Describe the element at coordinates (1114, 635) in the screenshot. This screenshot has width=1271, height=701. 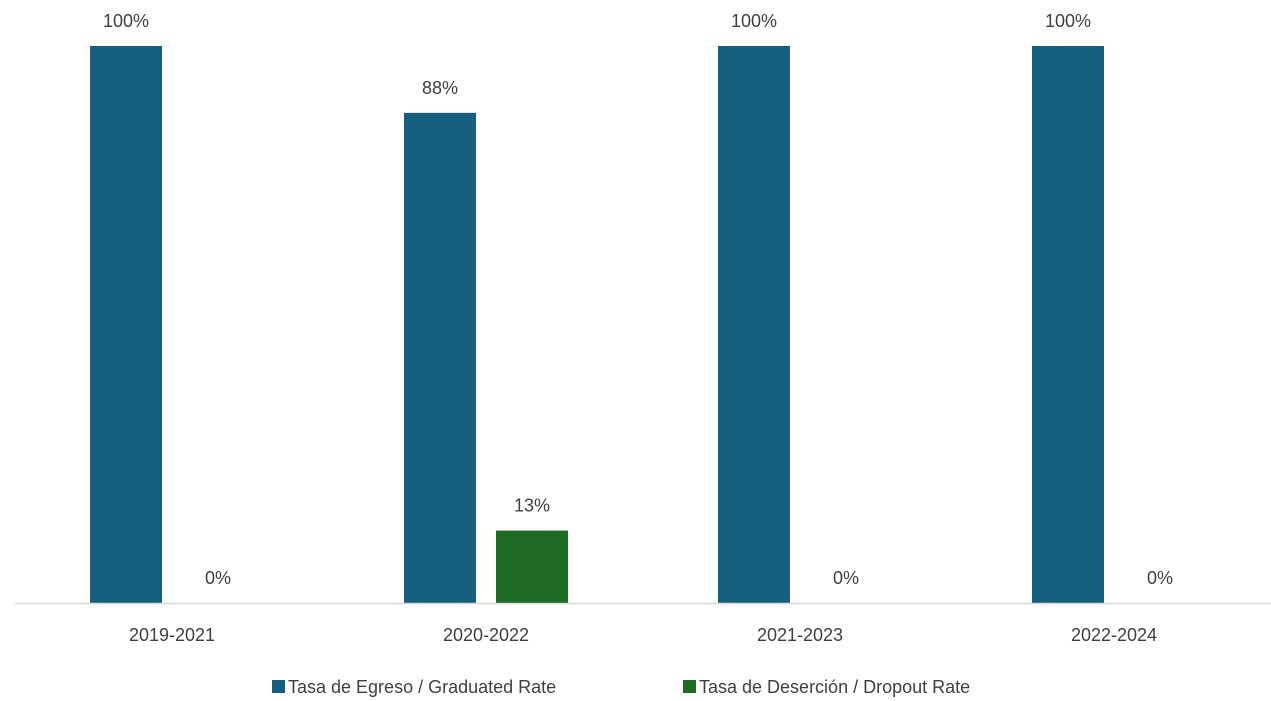
I see `x-tick-label-2022-2024: 2022-2024` at that location.